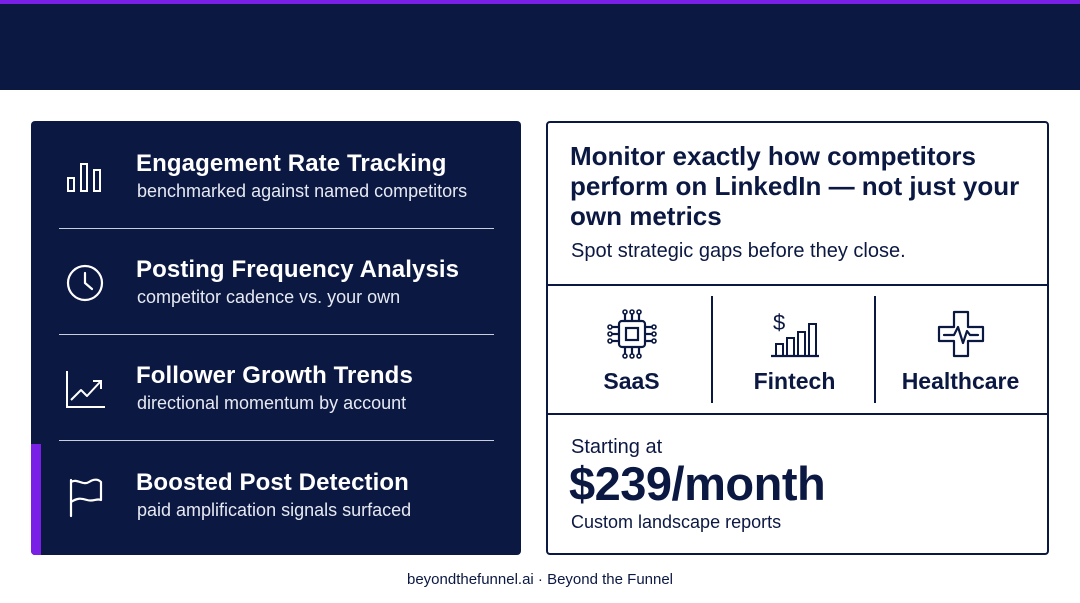  I want to click on medical-cross-icon, so click(960, 334).